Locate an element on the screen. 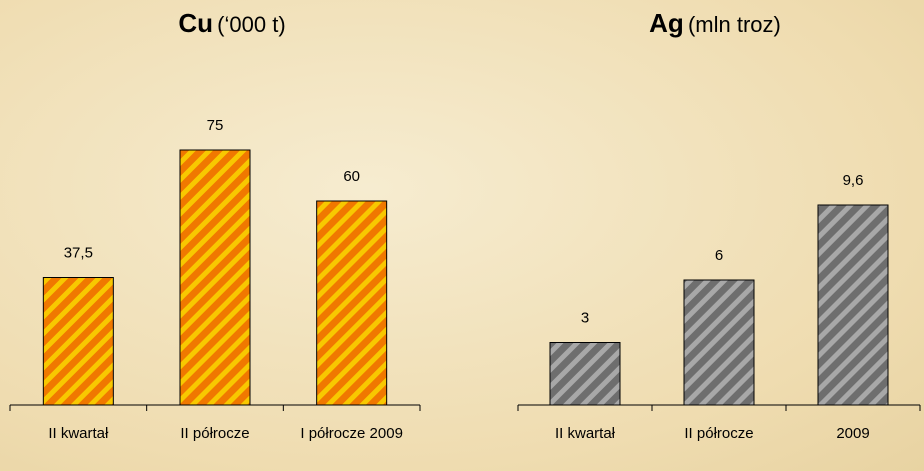  unit: (mln troz) is located at coordinates (734, 24).